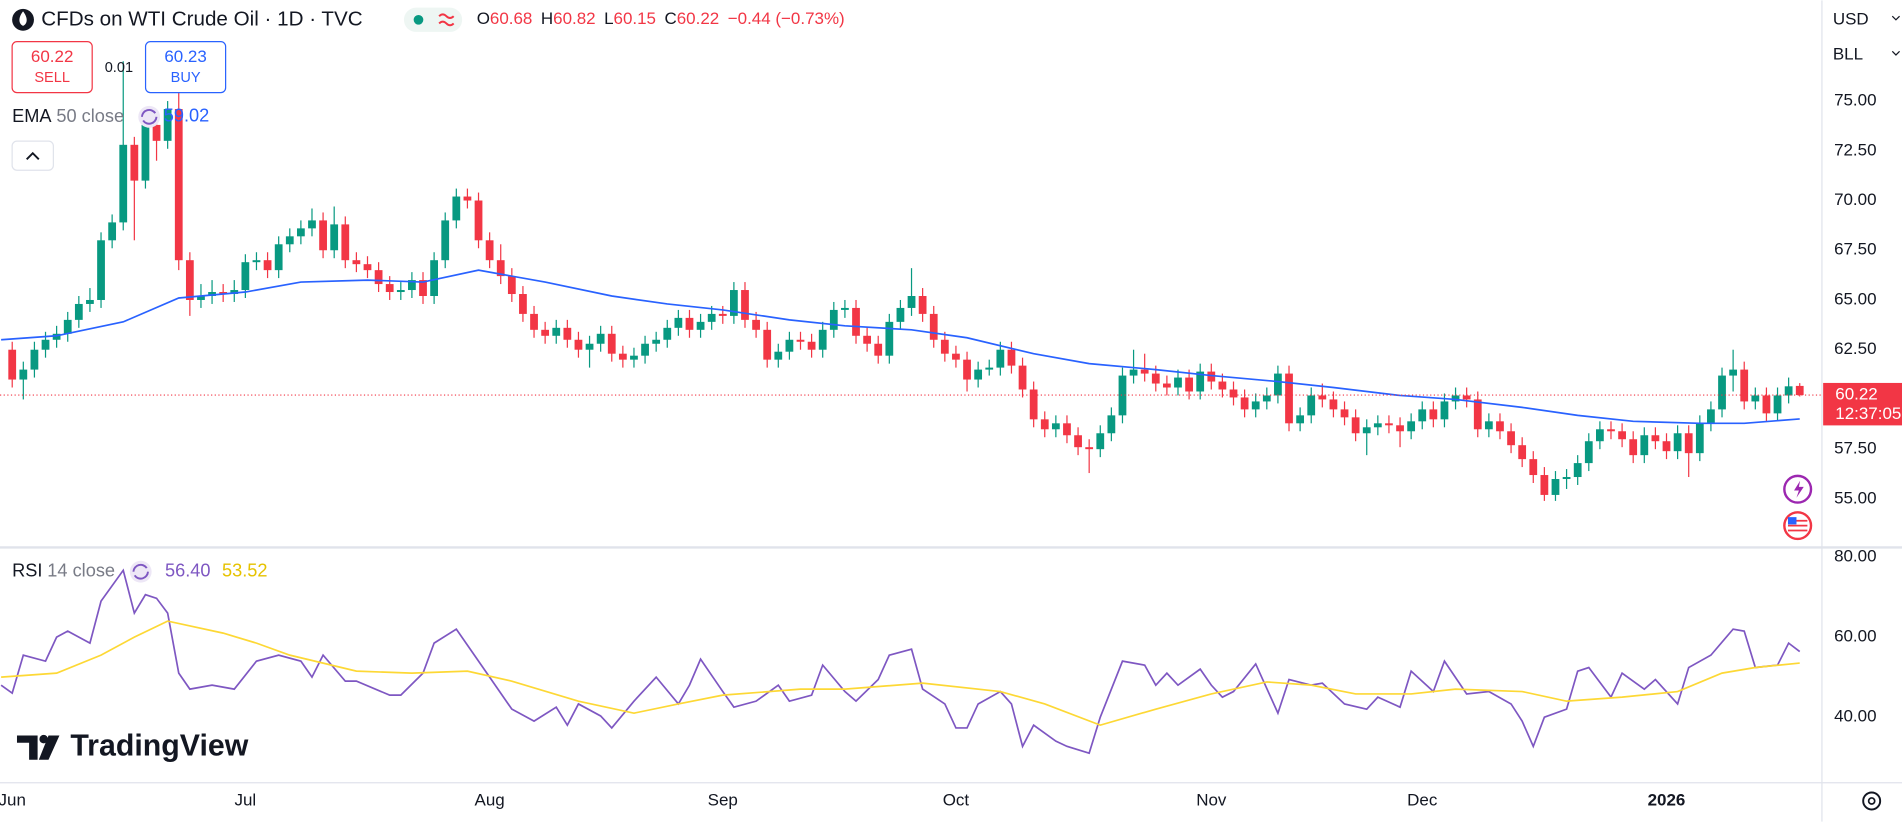 The height and width of the screenshot is (822, 1902). Describe the element at coordinates (635, 18) in the screenshot. I see `ohlc-value: 60.15` at that location.